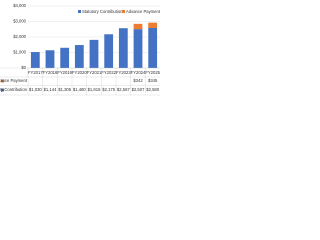  I want to click on table-value: $1,144, so click(50, 89).